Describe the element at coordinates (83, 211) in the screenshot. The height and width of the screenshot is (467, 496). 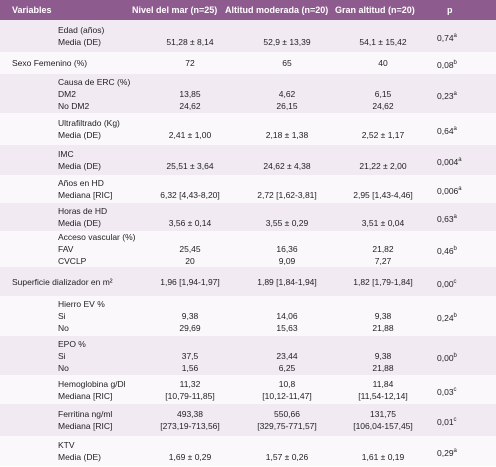
I see `group-title: Horas de HD` at that location.